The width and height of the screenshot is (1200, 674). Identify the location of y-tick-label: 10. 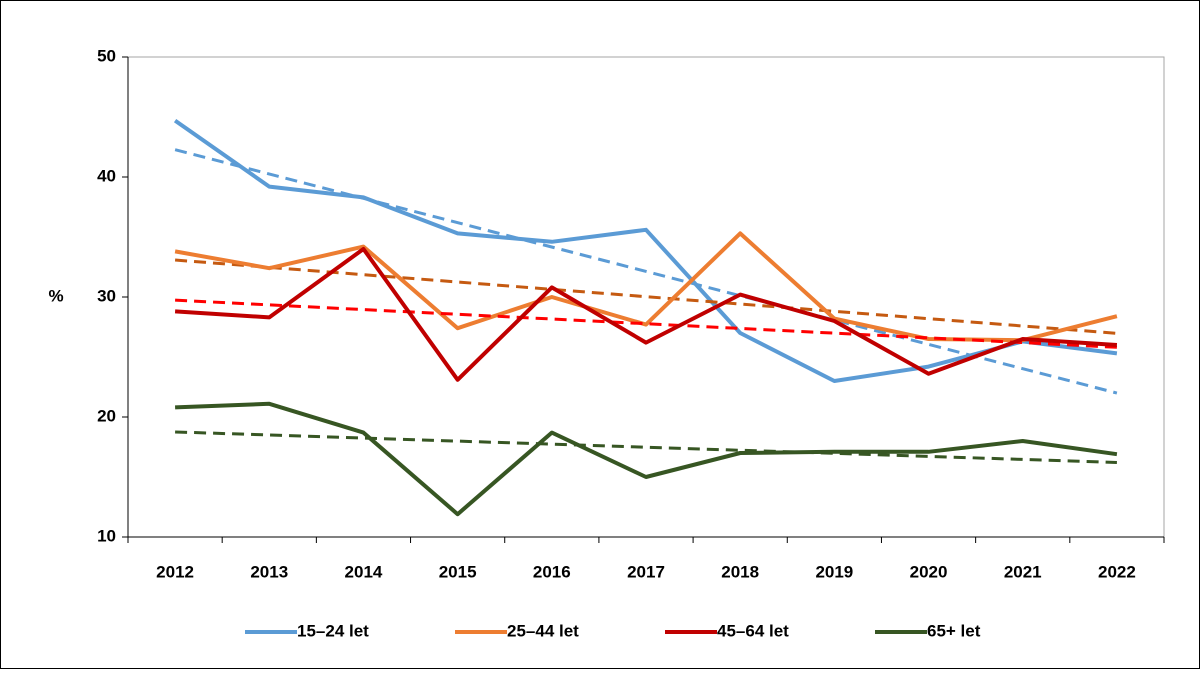
(106, 535).